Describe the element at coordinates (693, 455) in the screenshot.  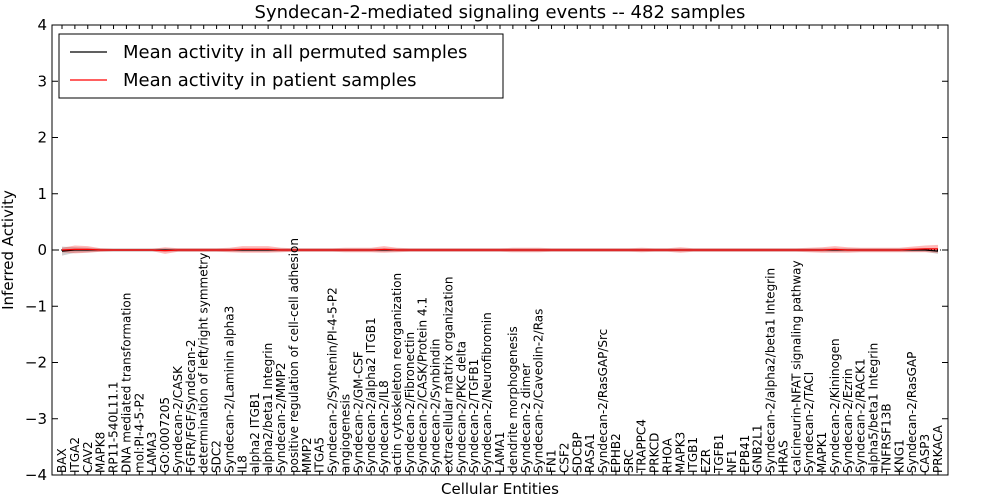
I see `x-category-label: ITGB1` at that location.